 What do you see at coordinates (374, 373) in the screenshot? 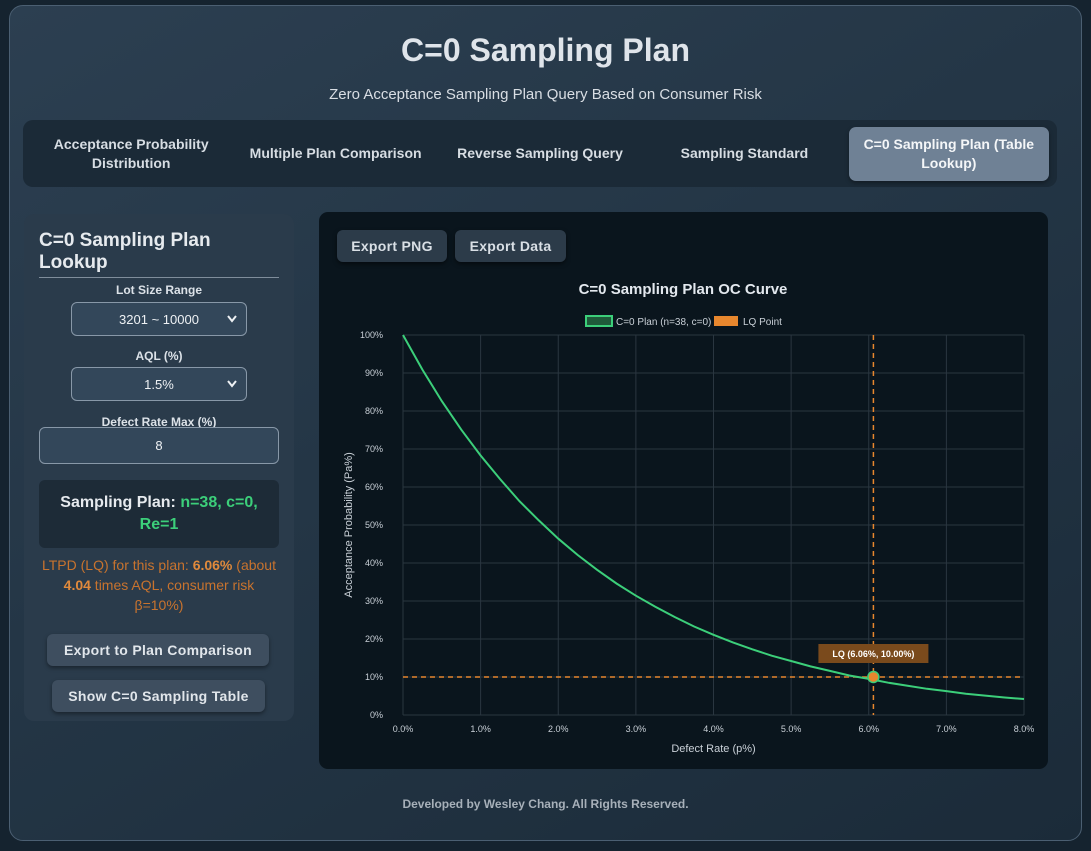
I see `y-tick-label: 90%` at bounding box center [374, 373].